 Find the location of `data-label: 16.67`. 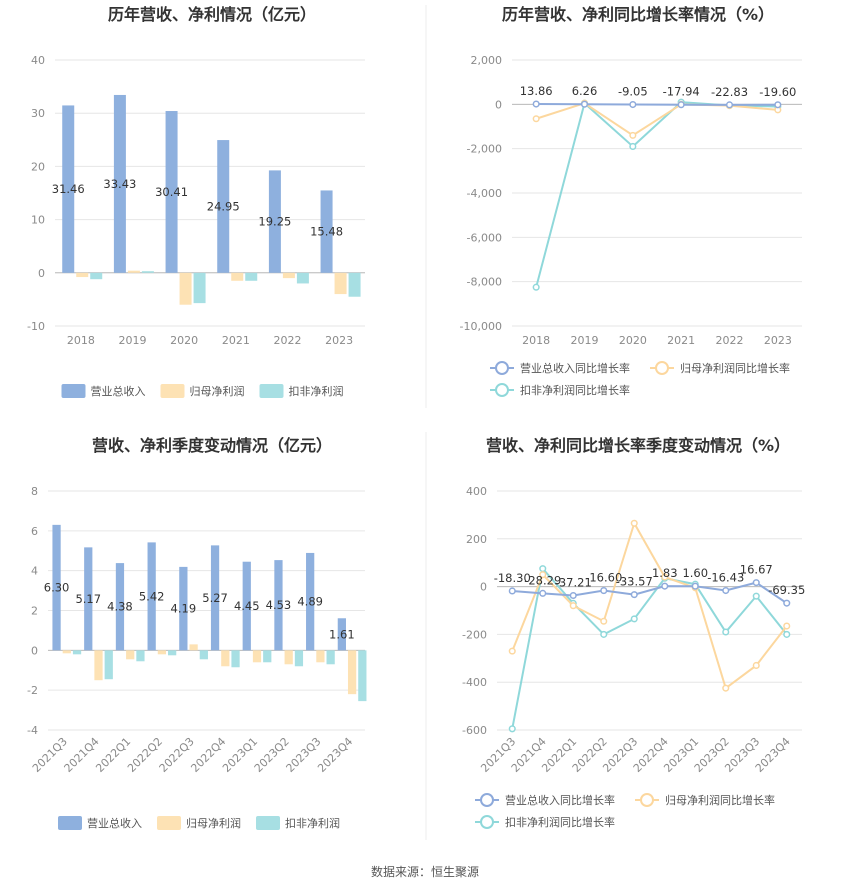

data-label: 16.67 is located at coordinates (756, 570).